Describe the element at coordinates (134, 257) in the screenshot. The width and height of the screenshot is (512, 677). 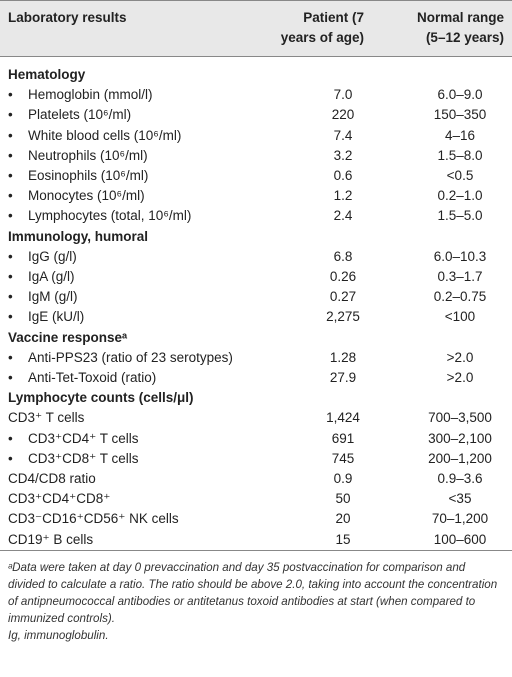
I see `label-cell: • IgG (g/l)` at that location.